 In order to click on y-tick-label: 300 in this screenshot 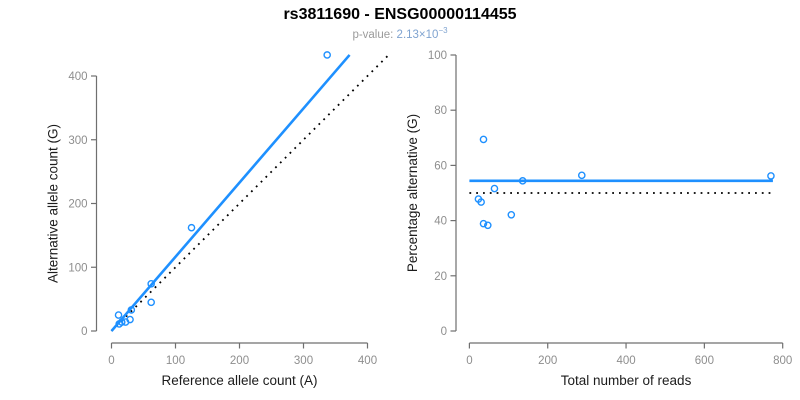, I will do `click(77, 141)`.